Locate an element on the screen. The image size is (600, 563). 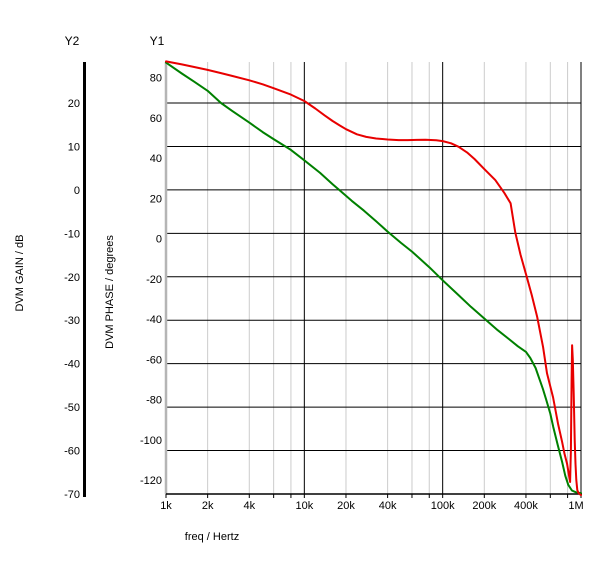
gain-axis-title: DVM GAIN / dB is located at coordinates (20, 273).